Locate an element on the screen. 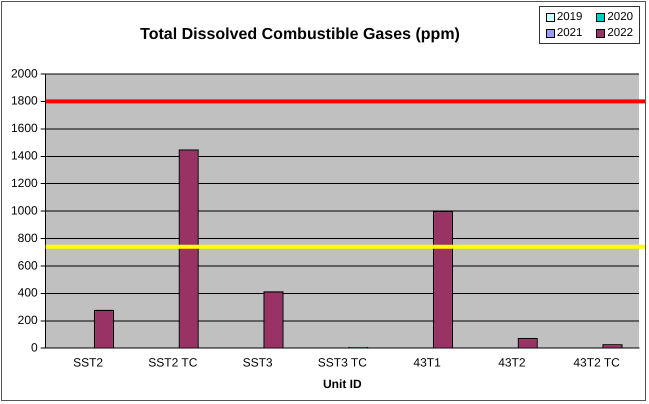 Image resolution: width=649 pixels, height=404 pixels. x-tick-label: 43T2 is located at coordinates (512, 363).